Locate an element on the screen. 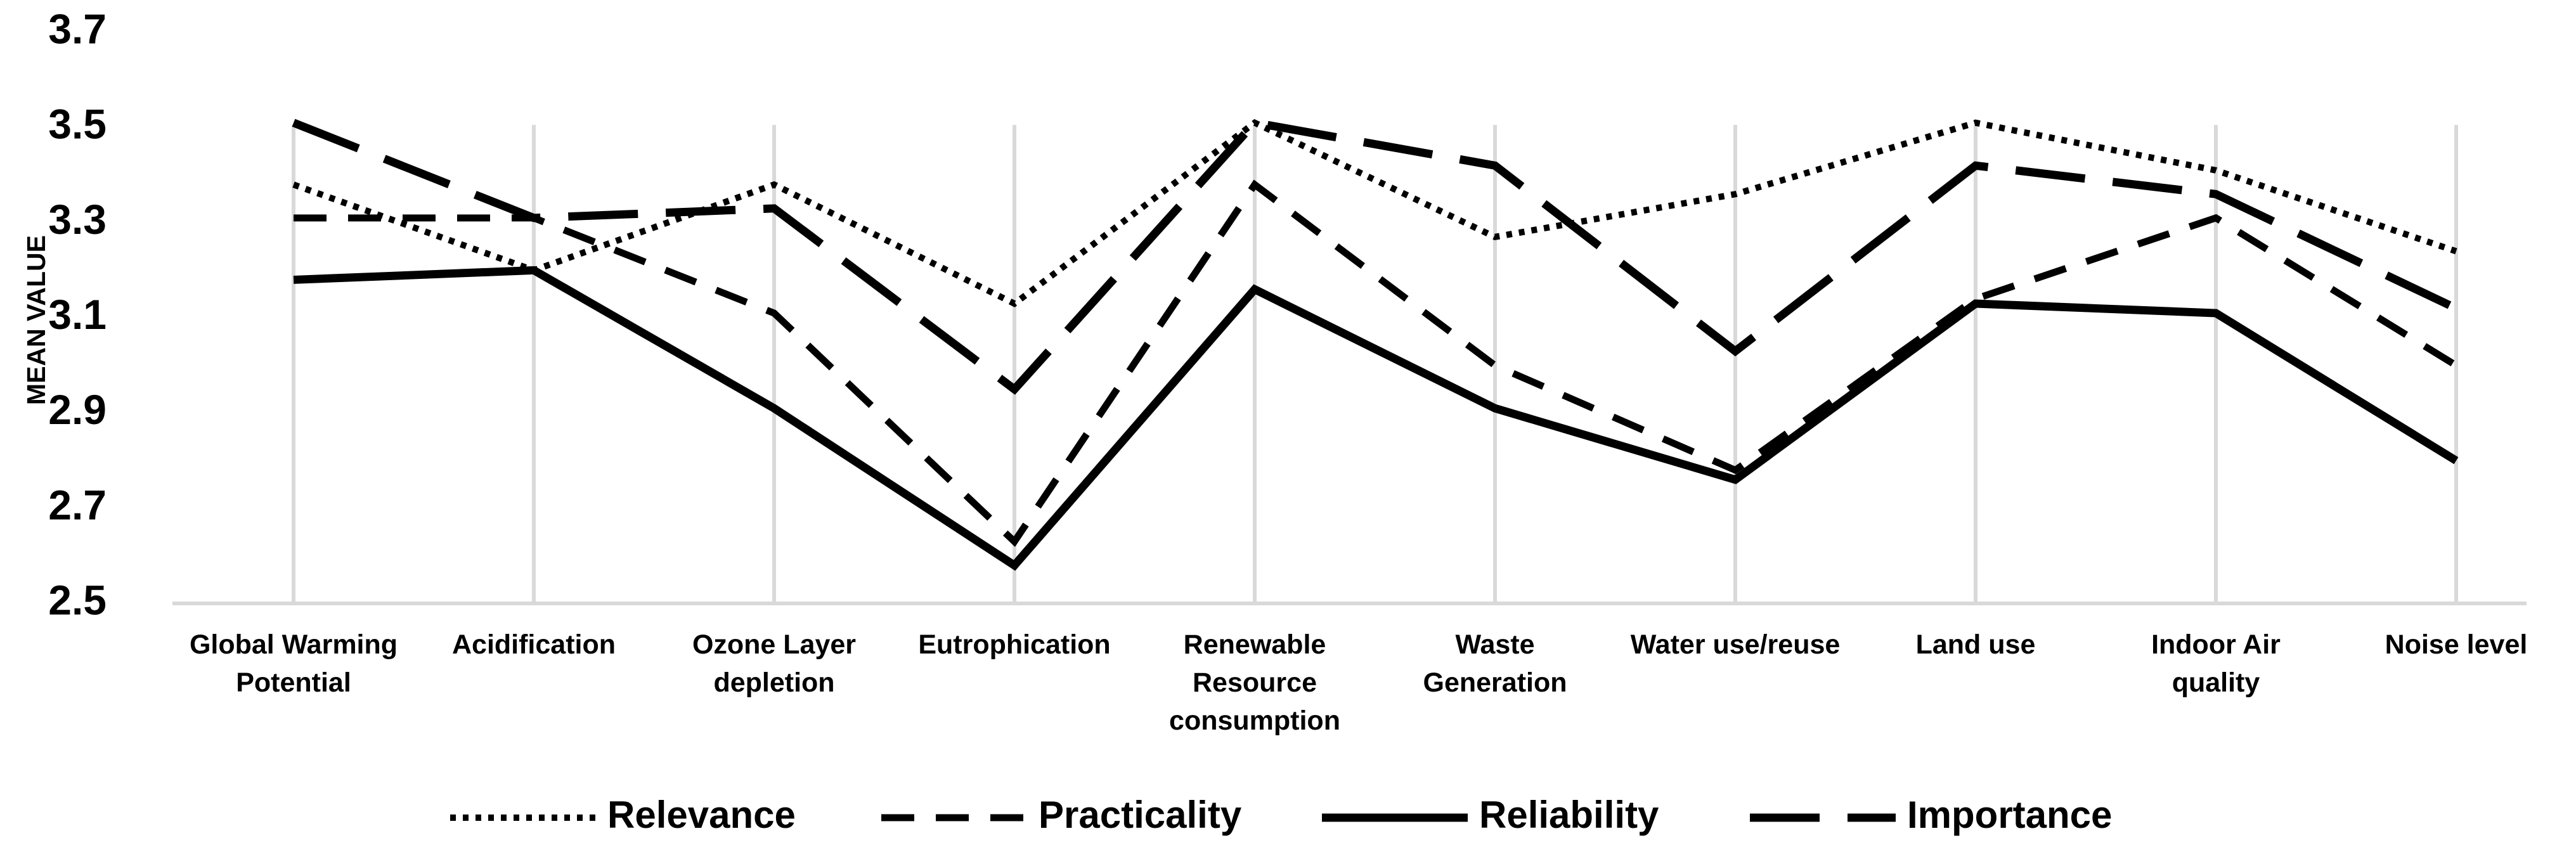  x-tick-label: Acidification is located at coordinates (534, 644).